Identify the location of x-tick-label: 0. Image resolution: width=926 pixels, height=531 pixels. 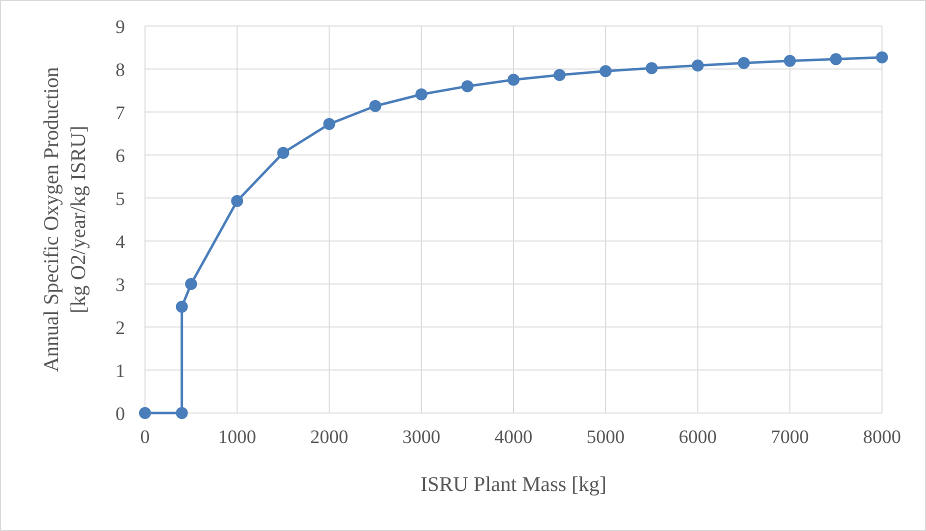
(145, 437).